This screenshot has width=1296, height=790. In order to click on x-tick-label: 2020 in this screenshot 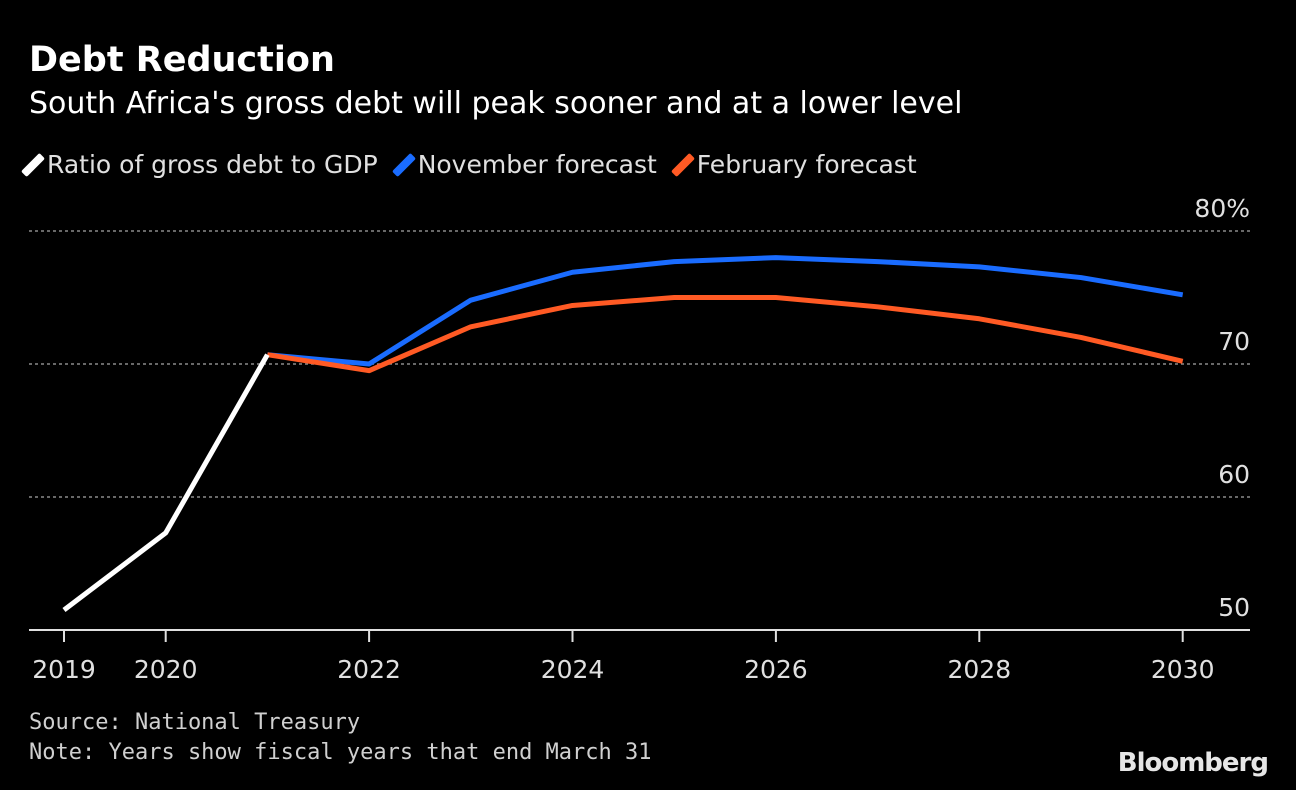, I will do `click(166, 669)`.